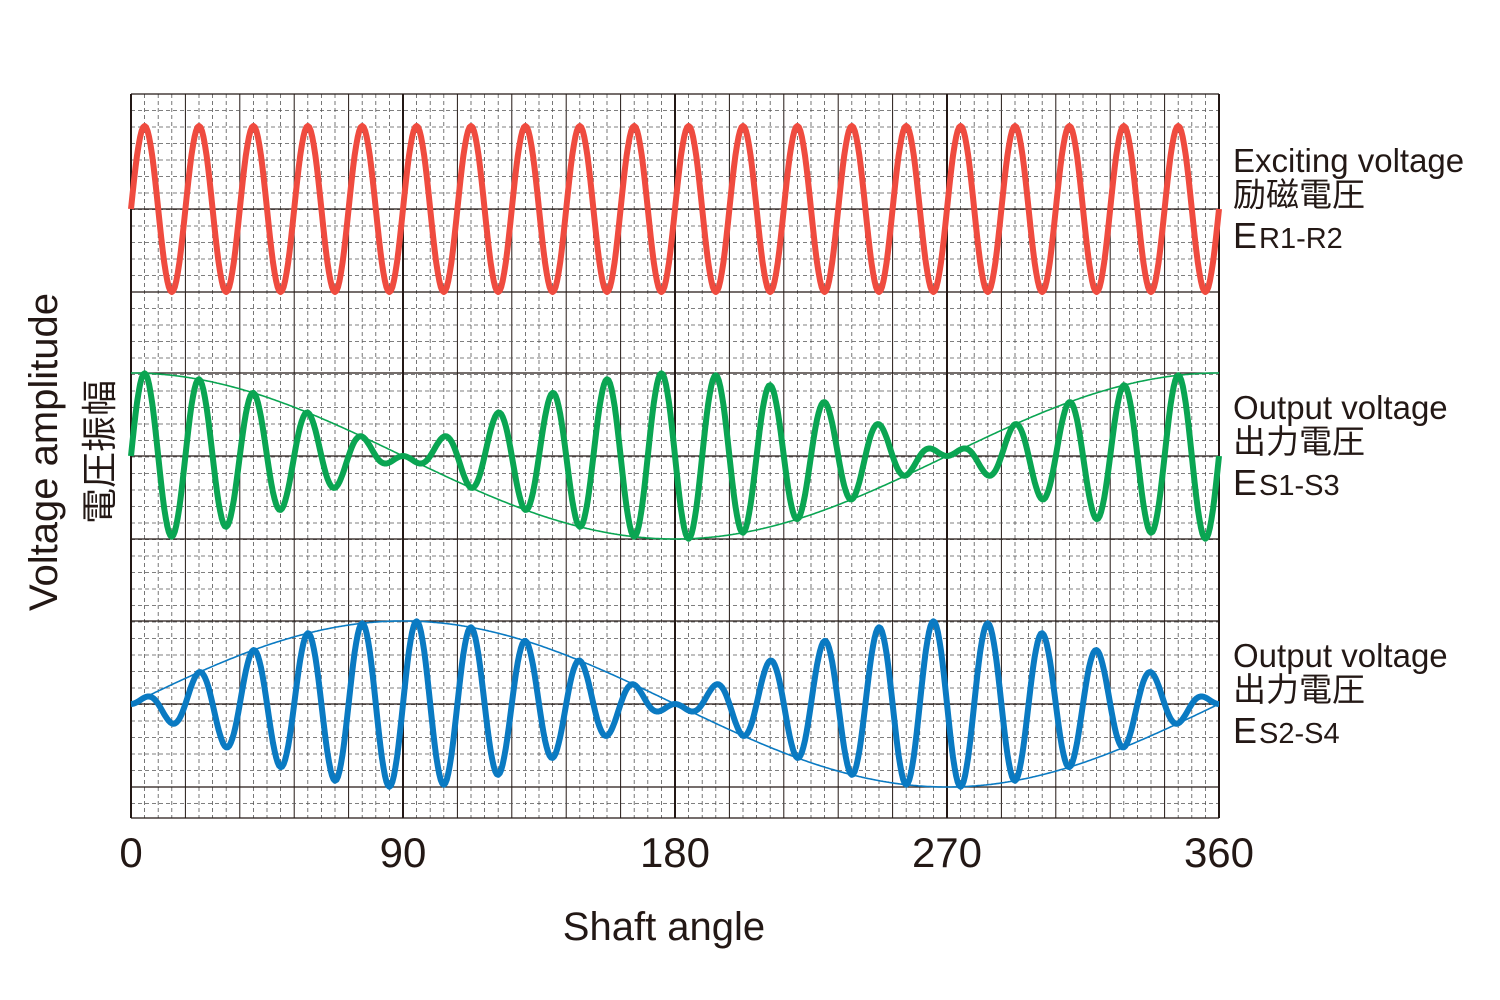 Image resolution: width=1500 pixels, height=1000 pixels. Describe the element at coordinates (675, 852) in the screenshot. I see `x-tick-label: 180` at that location.